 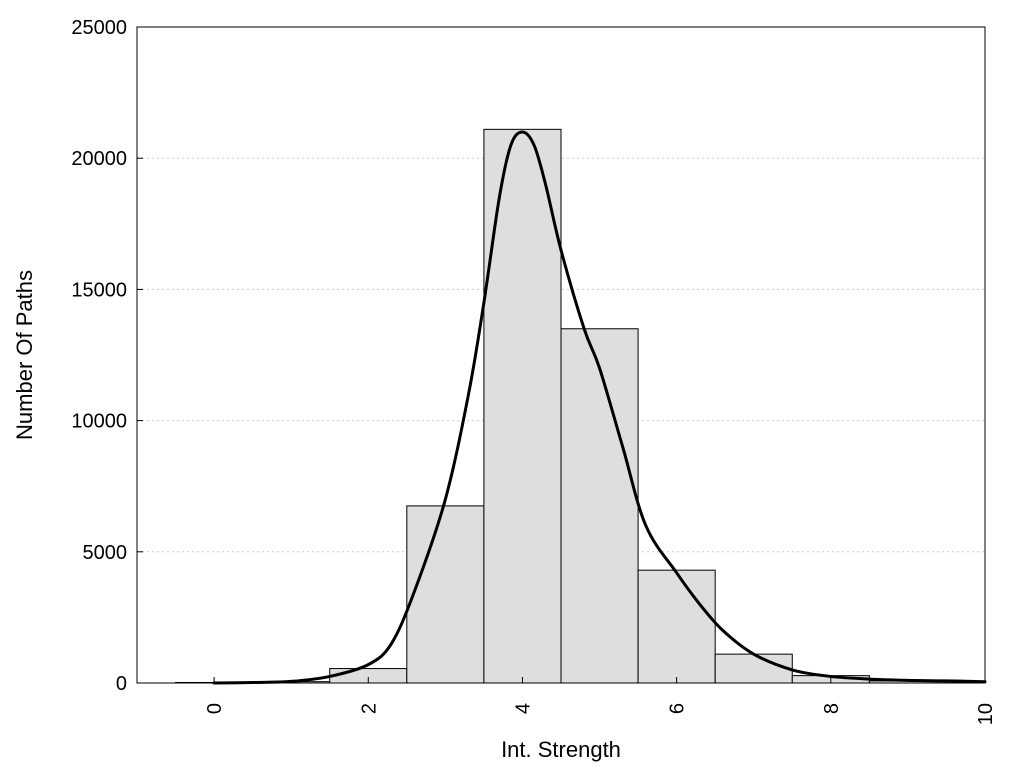 I want to click on y-tick-label: 0, so click(x=121, y=684).